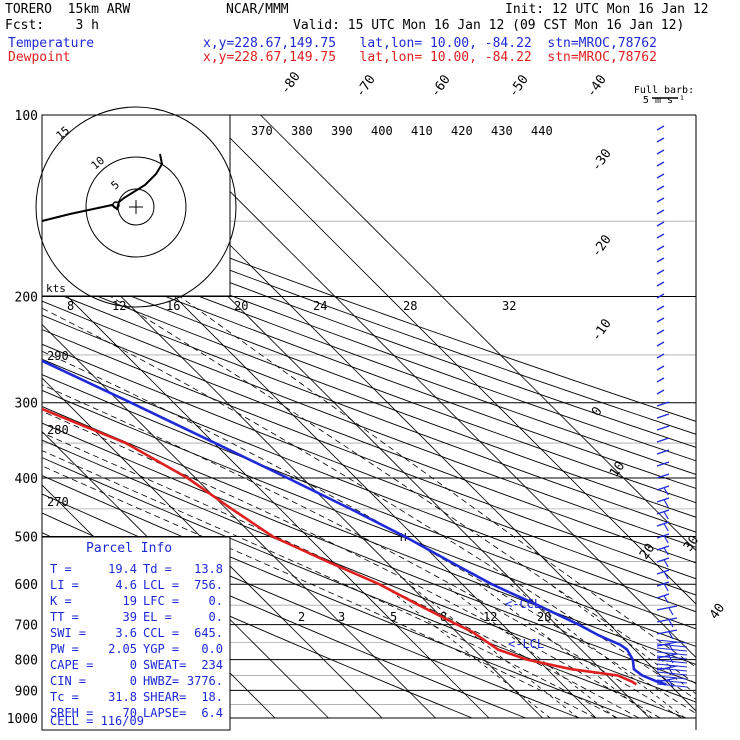 Image resolution: width=740 pixels, height=740 pixels. I want to click on parcel-row-value: 70, so click(130, 713).